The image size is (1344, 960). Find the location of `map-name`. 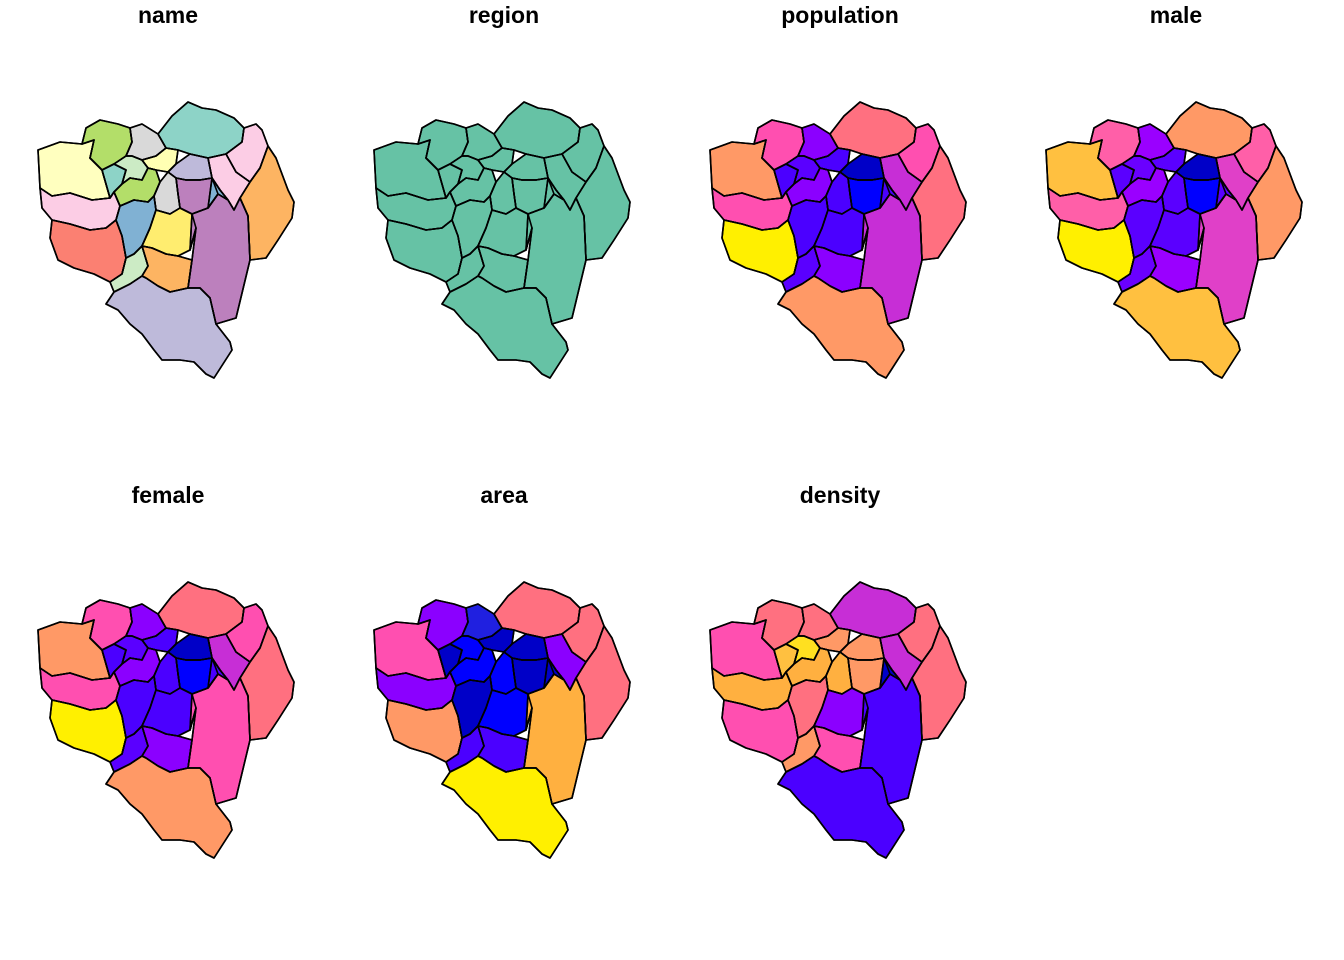

map-name is located at coordinates (166, 240).